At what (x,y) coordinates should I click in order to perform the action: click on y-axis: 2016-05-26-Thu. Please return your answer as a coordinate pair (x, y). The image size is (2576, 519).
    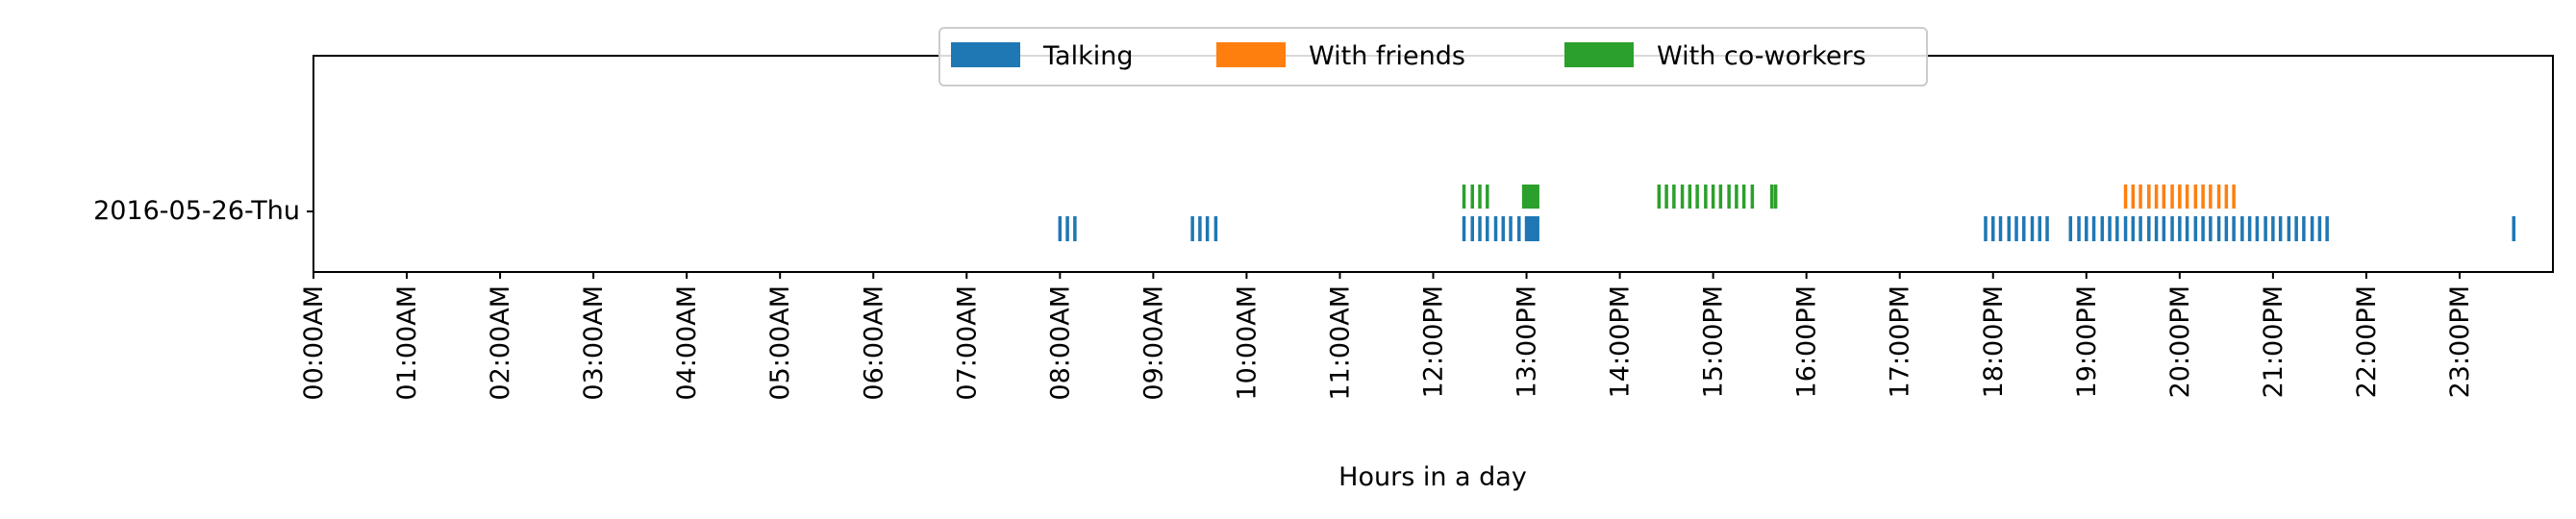
    Looking at the image, I should click on (203, 211).